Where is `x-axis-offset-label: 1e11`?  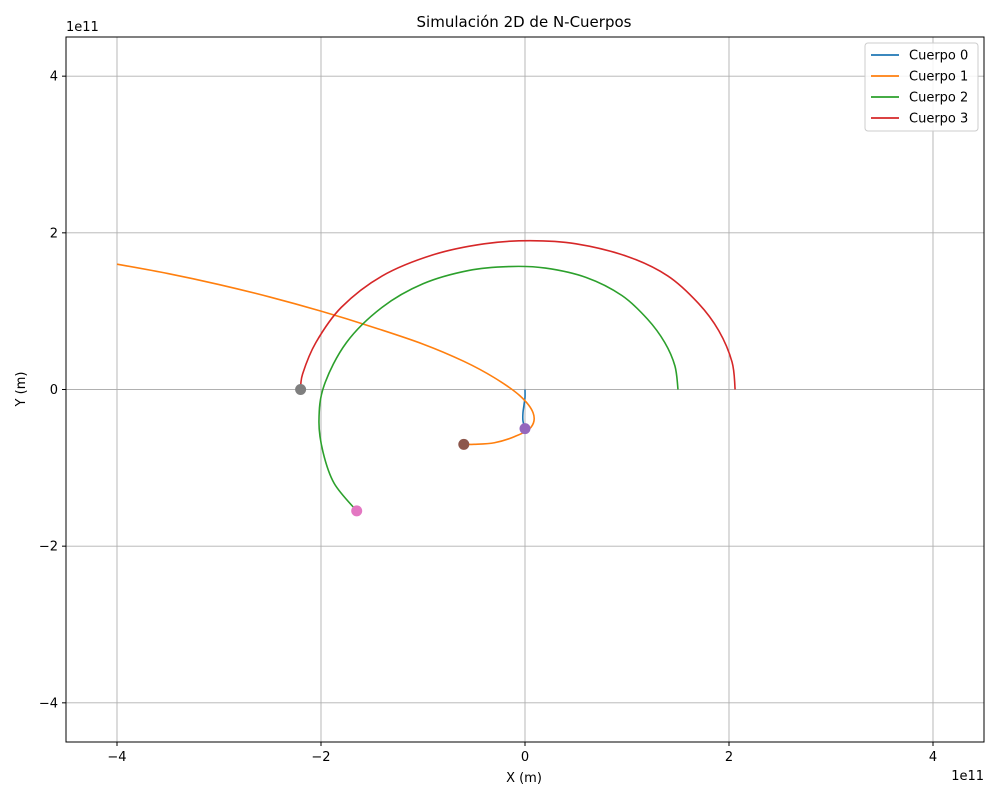
x-axis-offset-label: 1e11 is located at coordinates (967, 776).